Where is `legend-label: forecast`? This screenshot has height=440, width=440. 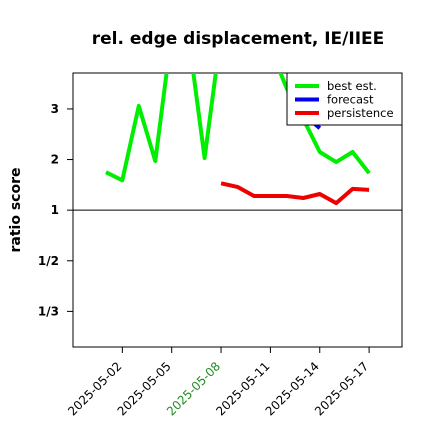
legend-label: forecast is located at coordinates (350, 100).